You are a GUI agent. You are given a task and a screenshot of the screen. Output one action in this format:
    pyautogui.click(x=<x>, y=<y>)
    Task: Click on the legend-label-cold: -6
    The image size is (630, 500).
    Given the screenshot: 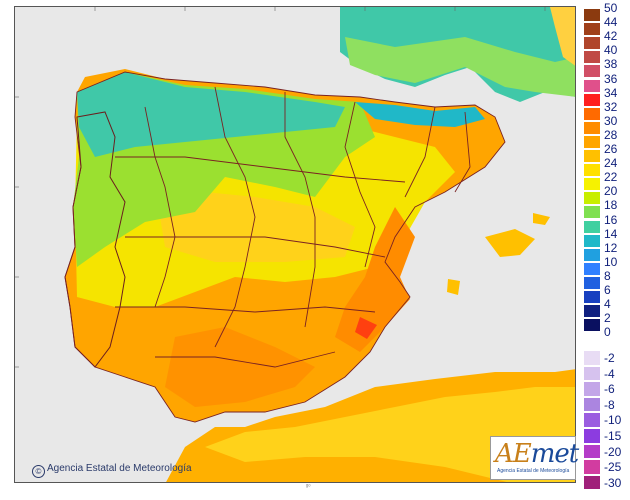 What is the action you would take?
    pyautogui.click(x=609, y=389)
    